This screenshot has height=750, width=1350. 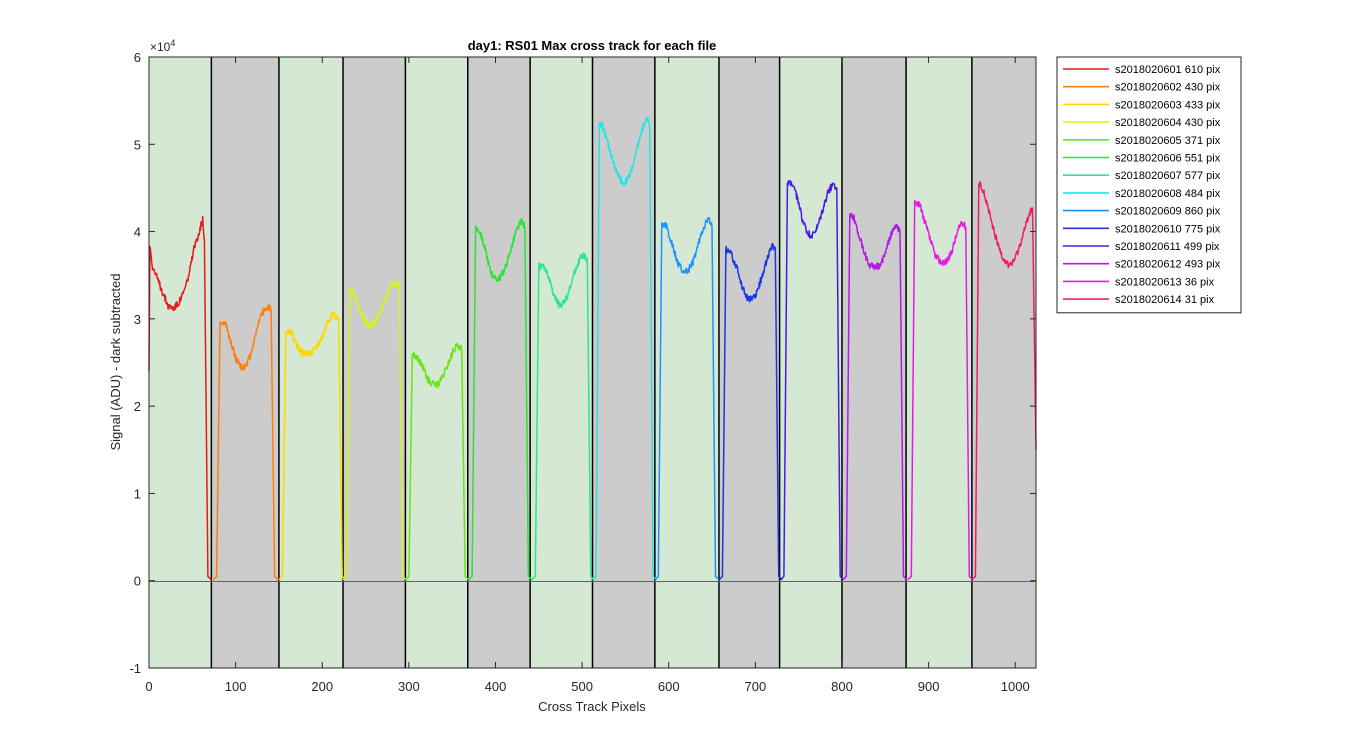 I want to click on legend-entry: s2018020601 610 pix, so click(x=1168, y=70).